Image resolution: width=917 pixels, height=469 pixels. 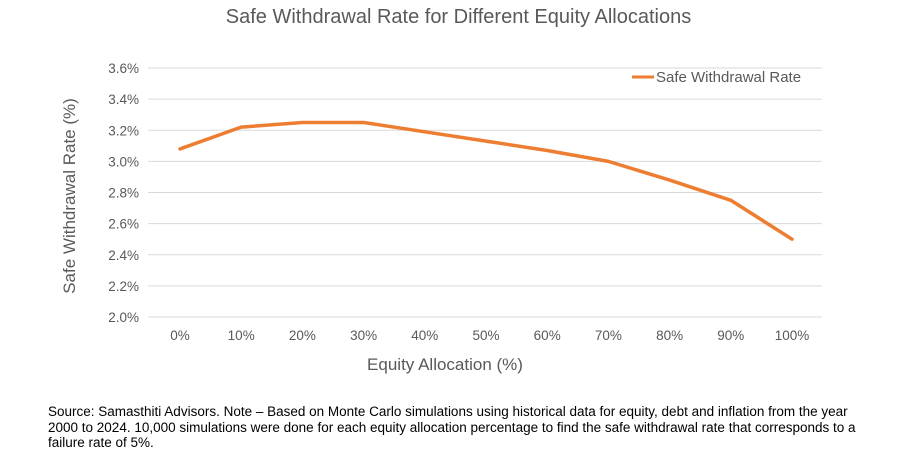 What do you see at coordinates (608, 335) in the screenshot?
I see `x-tick-label: 70%` at bounding box center [608, 335].